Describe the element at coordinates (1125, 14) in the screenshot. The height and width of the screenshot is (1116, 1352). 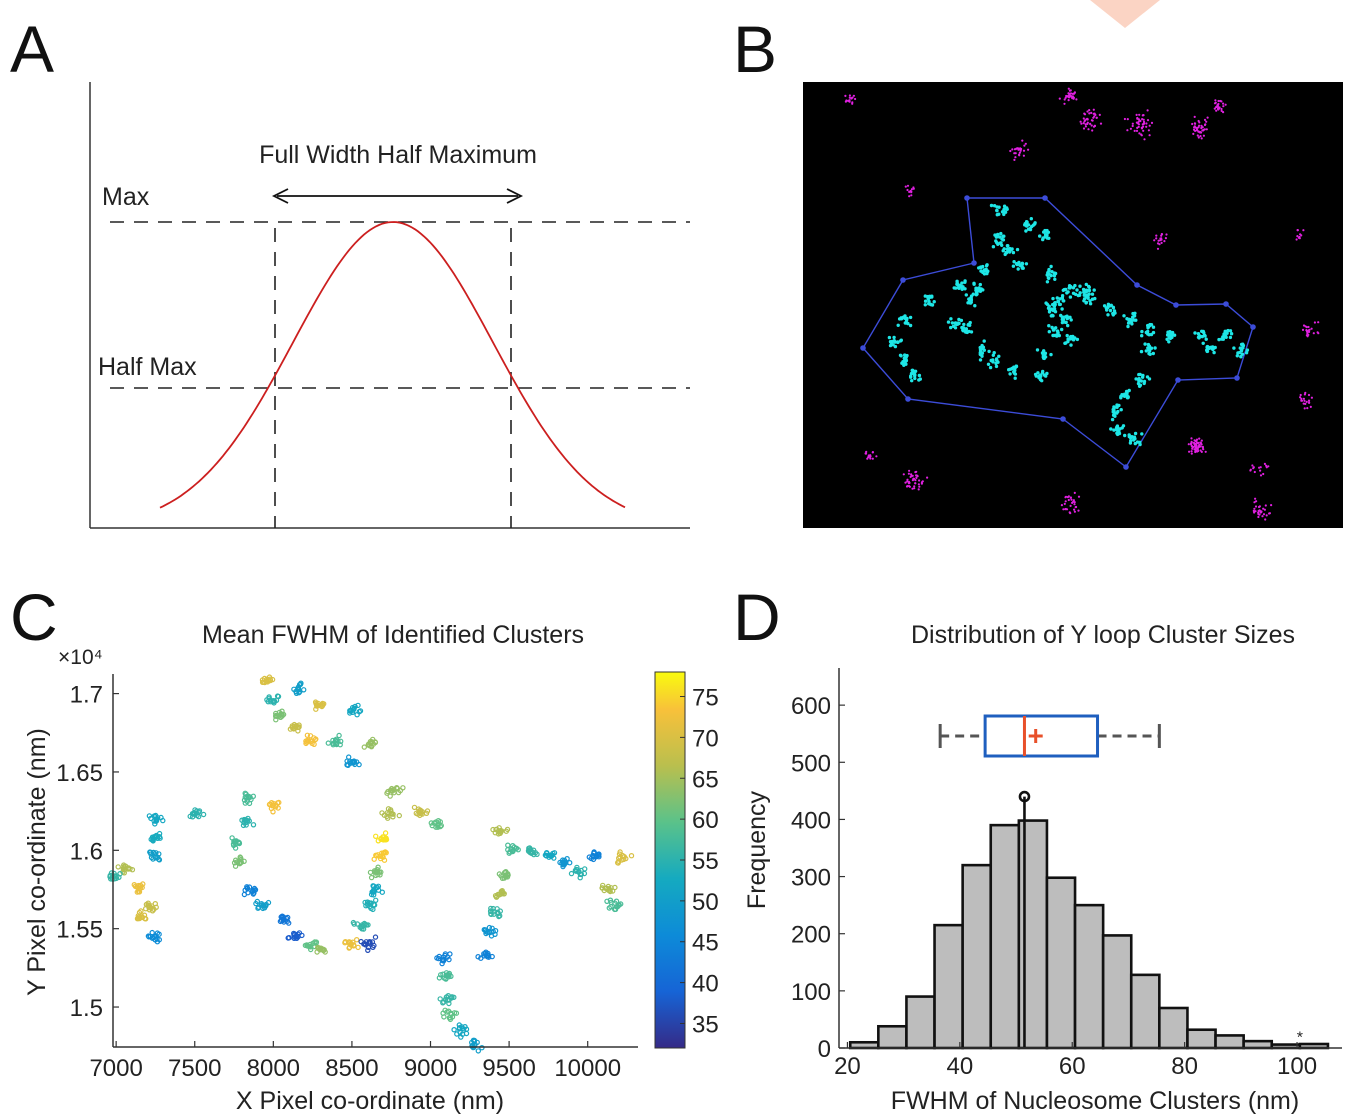
I see `corner-decoration` at that location.